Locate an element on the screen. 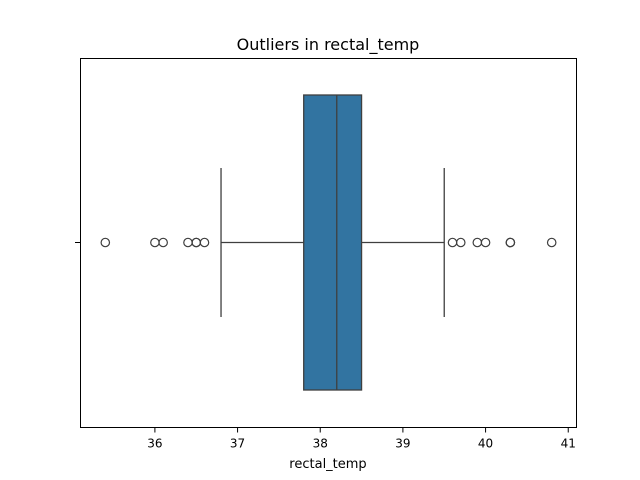 Image resolution: width=640 pixels, height=480 pixels. iqr-box is located at coordinates (333, 242).